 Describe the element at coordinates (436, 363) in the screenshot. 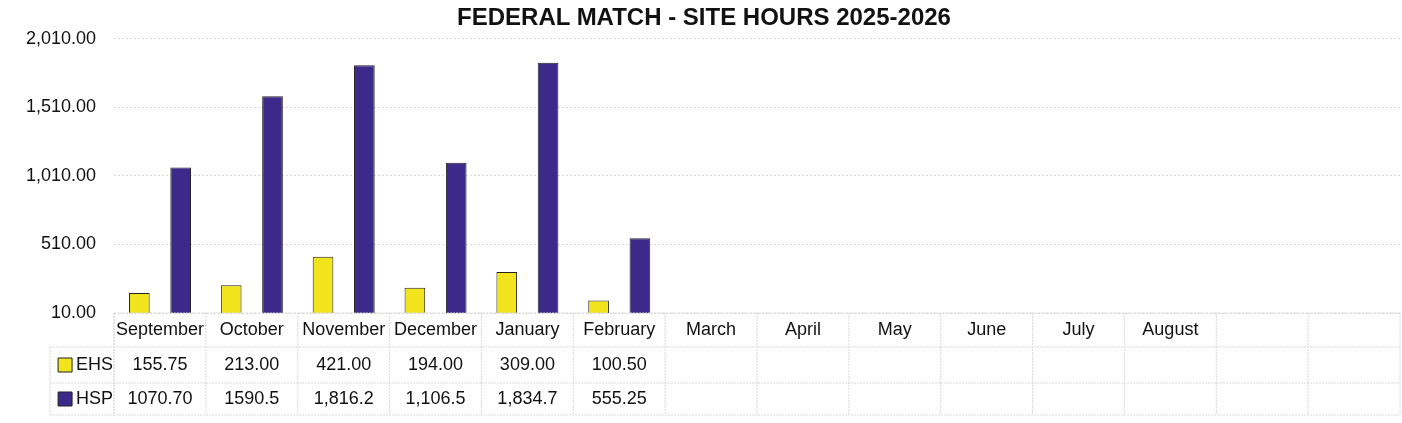

I see `data-label: 194.00` at that location.